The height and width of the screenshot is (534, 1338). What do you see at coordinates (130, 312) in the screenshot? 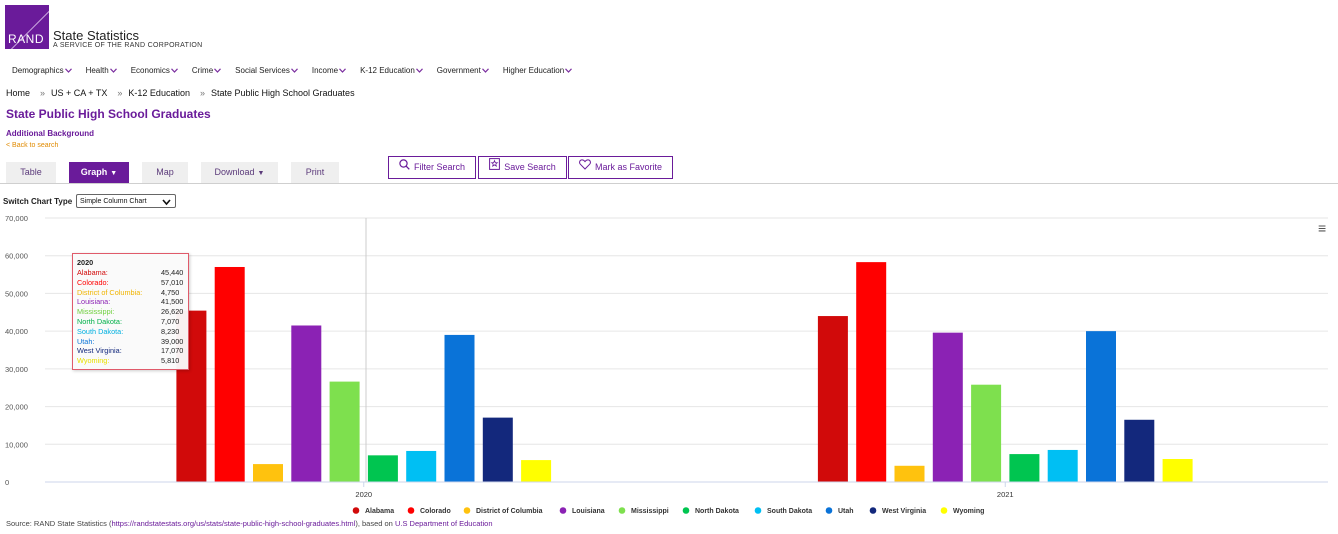
I see `tooltip-row: Mississippi: 26,620` at bounding box center [130, 312].